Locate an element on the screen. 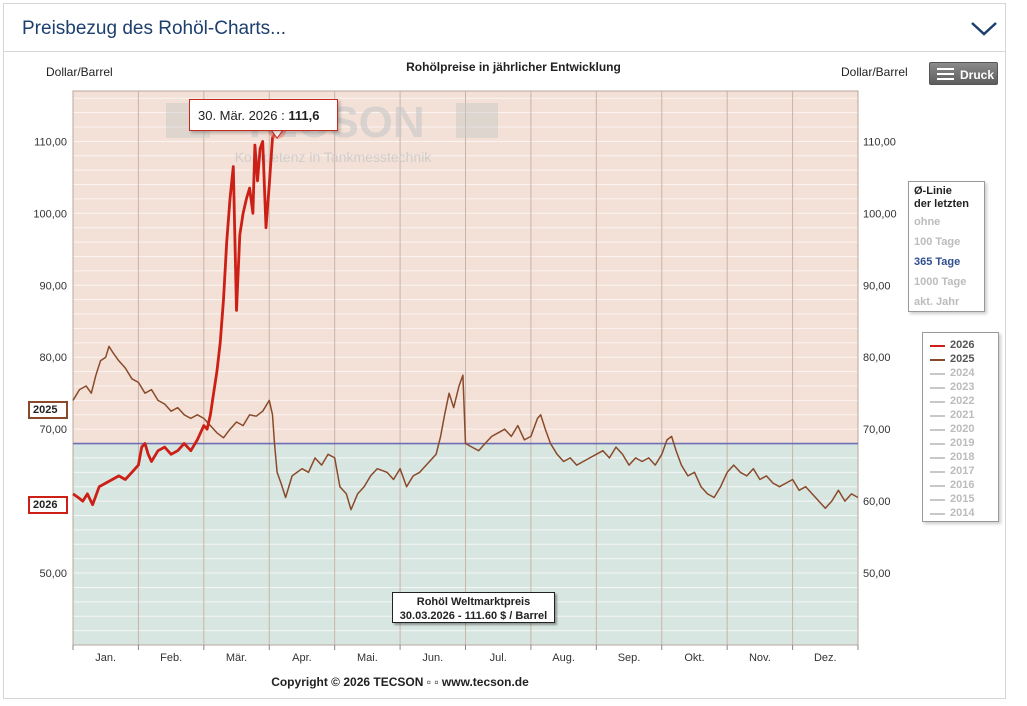 This screenshot has height=706, width=1027. data-tooltip: 30. Mär. 2026 : 111,6 is located at coordinates (263, 115).